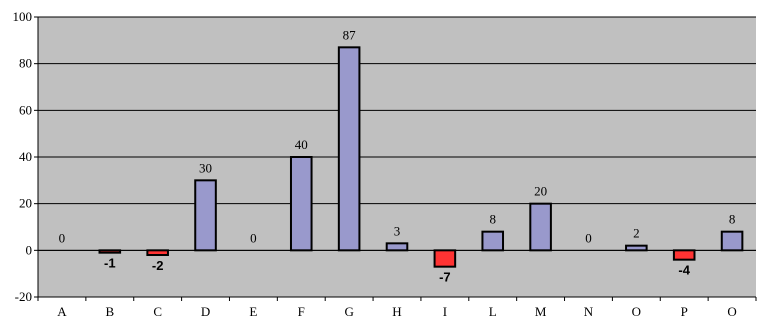 The image size is (760, 322). Describe the element at coordinates (62, 311) in the screenshot. I see `x-category-label: A` at that location.